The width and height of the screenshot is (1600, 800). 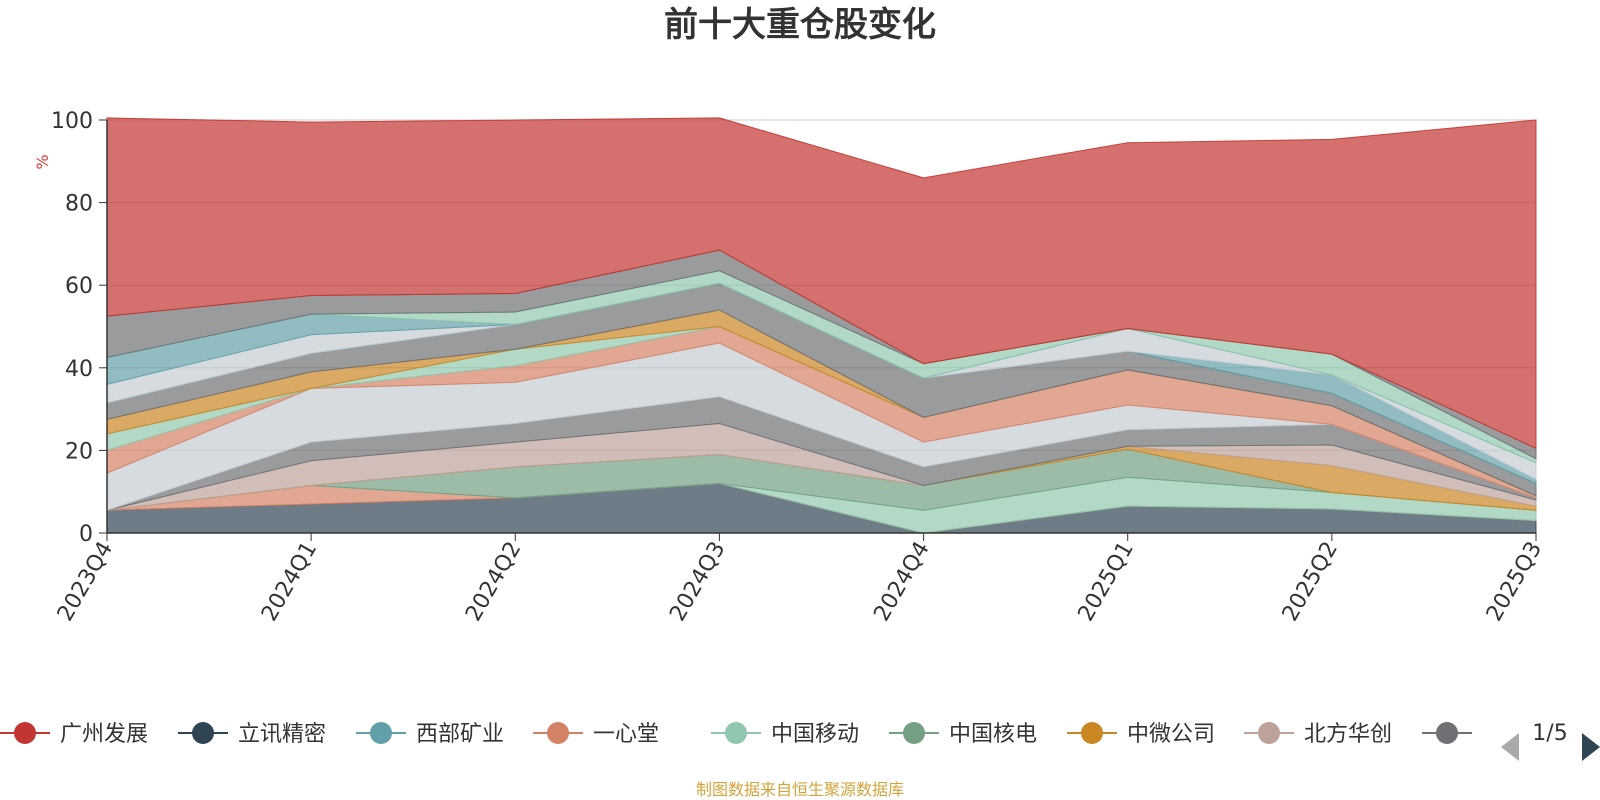 What do you see at coordinates (72, 121) in the screenshot?
I see `y-tick-label: 100` at bounding box center [72, 121].